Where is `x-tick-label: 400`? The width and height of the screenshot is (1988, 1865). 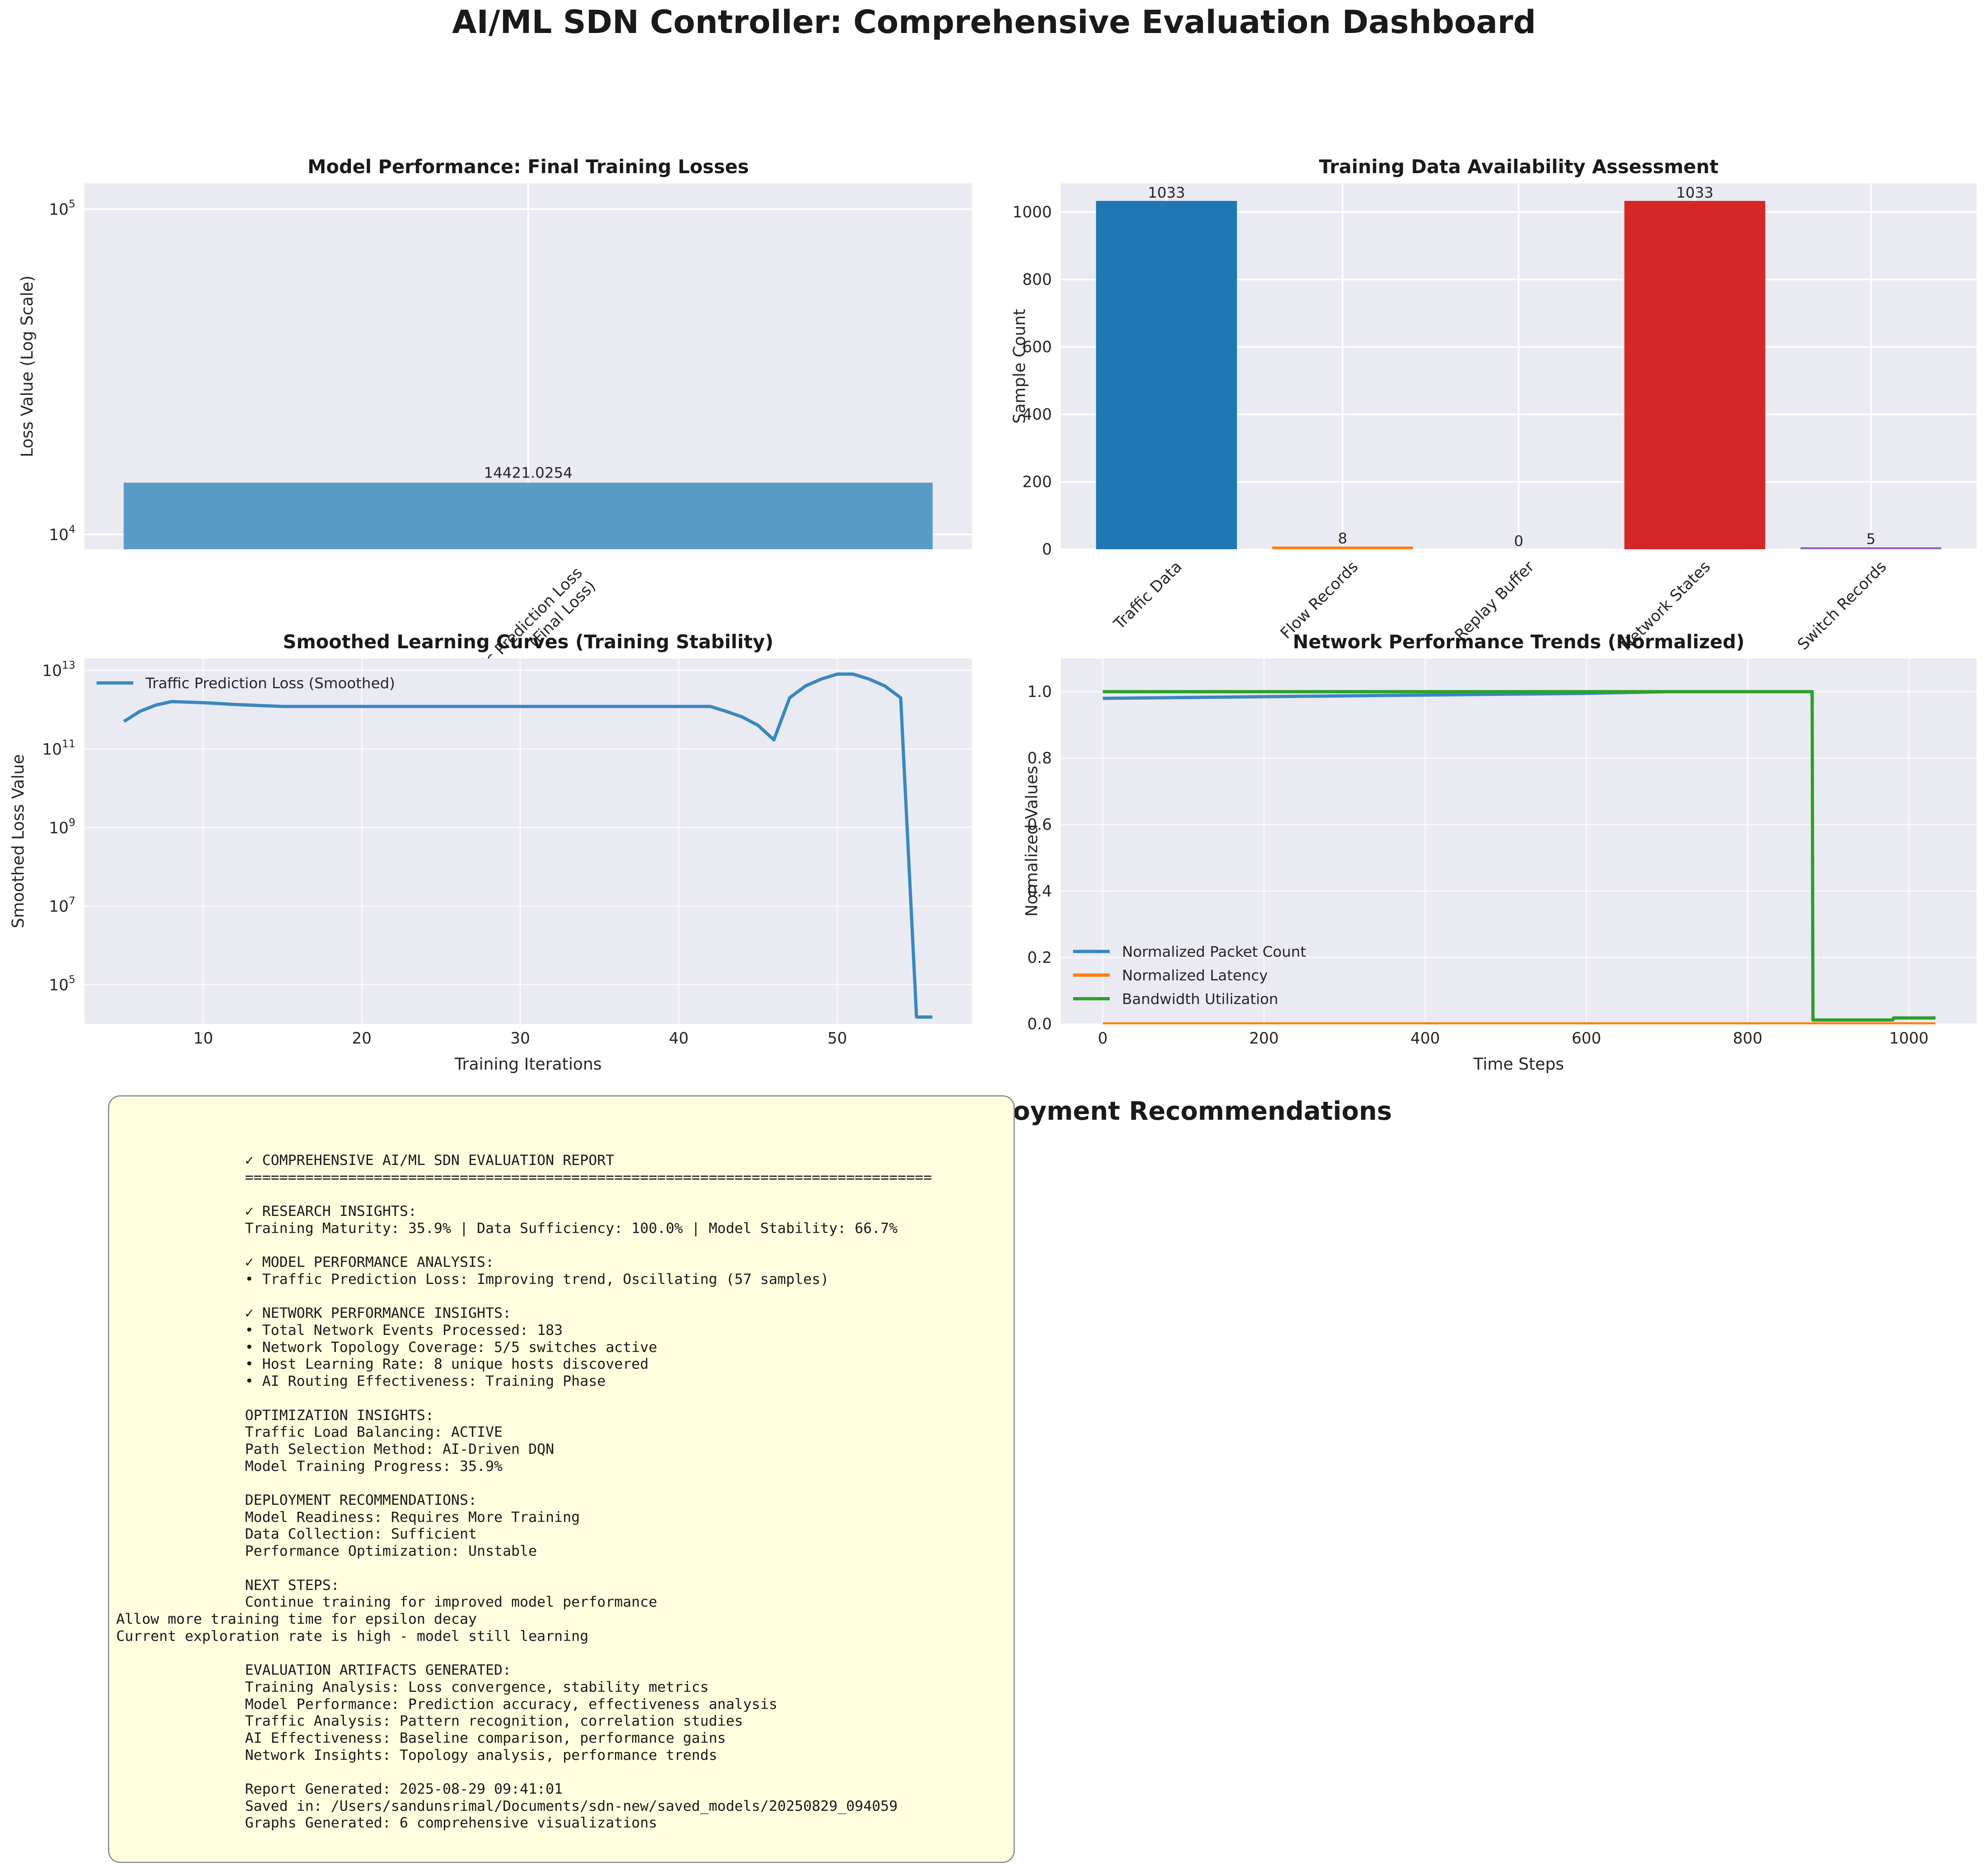 x-tick-label: 400 is located at coordinates (1425, 1038).